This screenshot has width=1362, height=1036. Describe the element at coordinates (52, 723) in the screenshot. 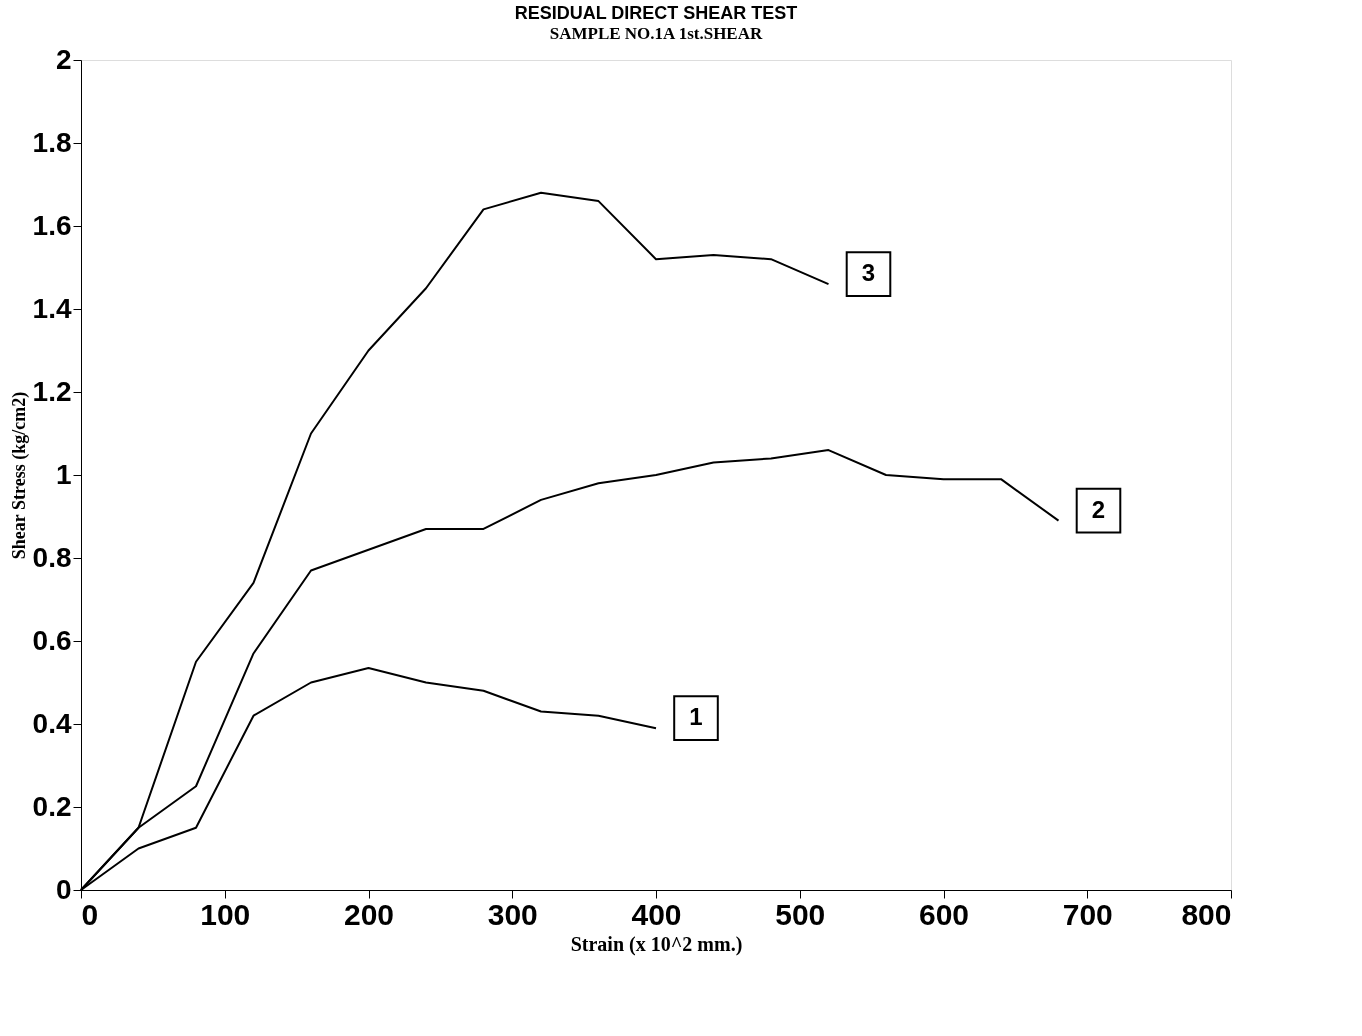

I see `y-tick-label: 0.4` at that location.